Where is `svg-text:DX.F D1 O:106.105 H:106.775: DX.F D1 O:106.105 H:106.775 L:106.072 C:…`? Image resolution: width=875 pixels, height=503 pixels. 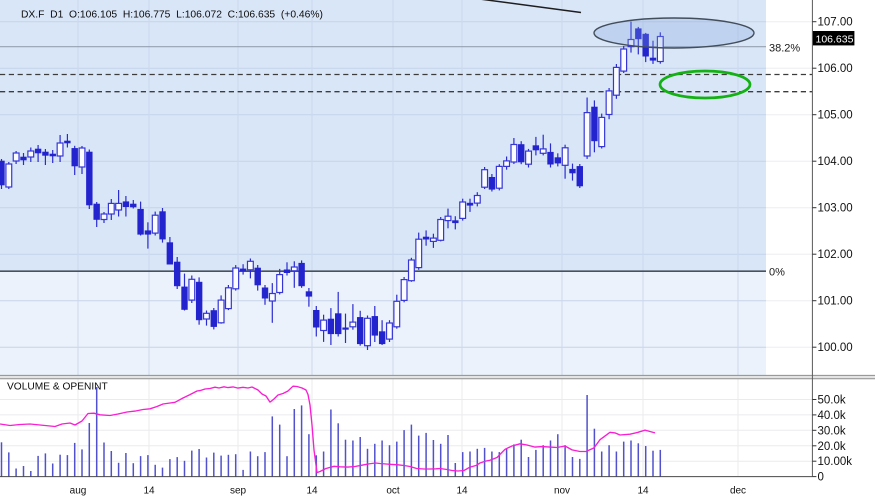
svg-text:DX.F D1 O:106.105 H:106.775: DX.F D1 O:106.105 H:106.775 L:106.072 C:… is located at coordinates (172, 15).